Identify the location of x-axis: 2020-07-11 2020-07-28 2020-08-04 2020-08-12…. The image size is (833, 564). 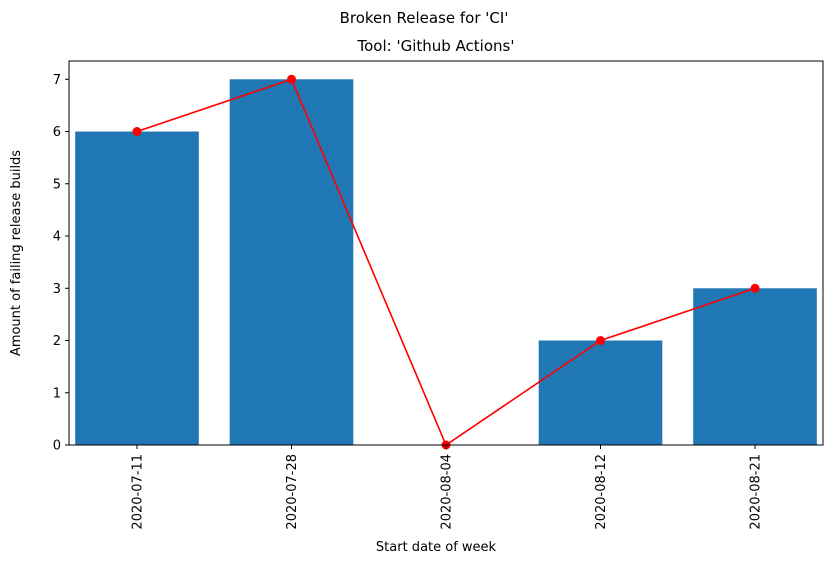
(447, 487).